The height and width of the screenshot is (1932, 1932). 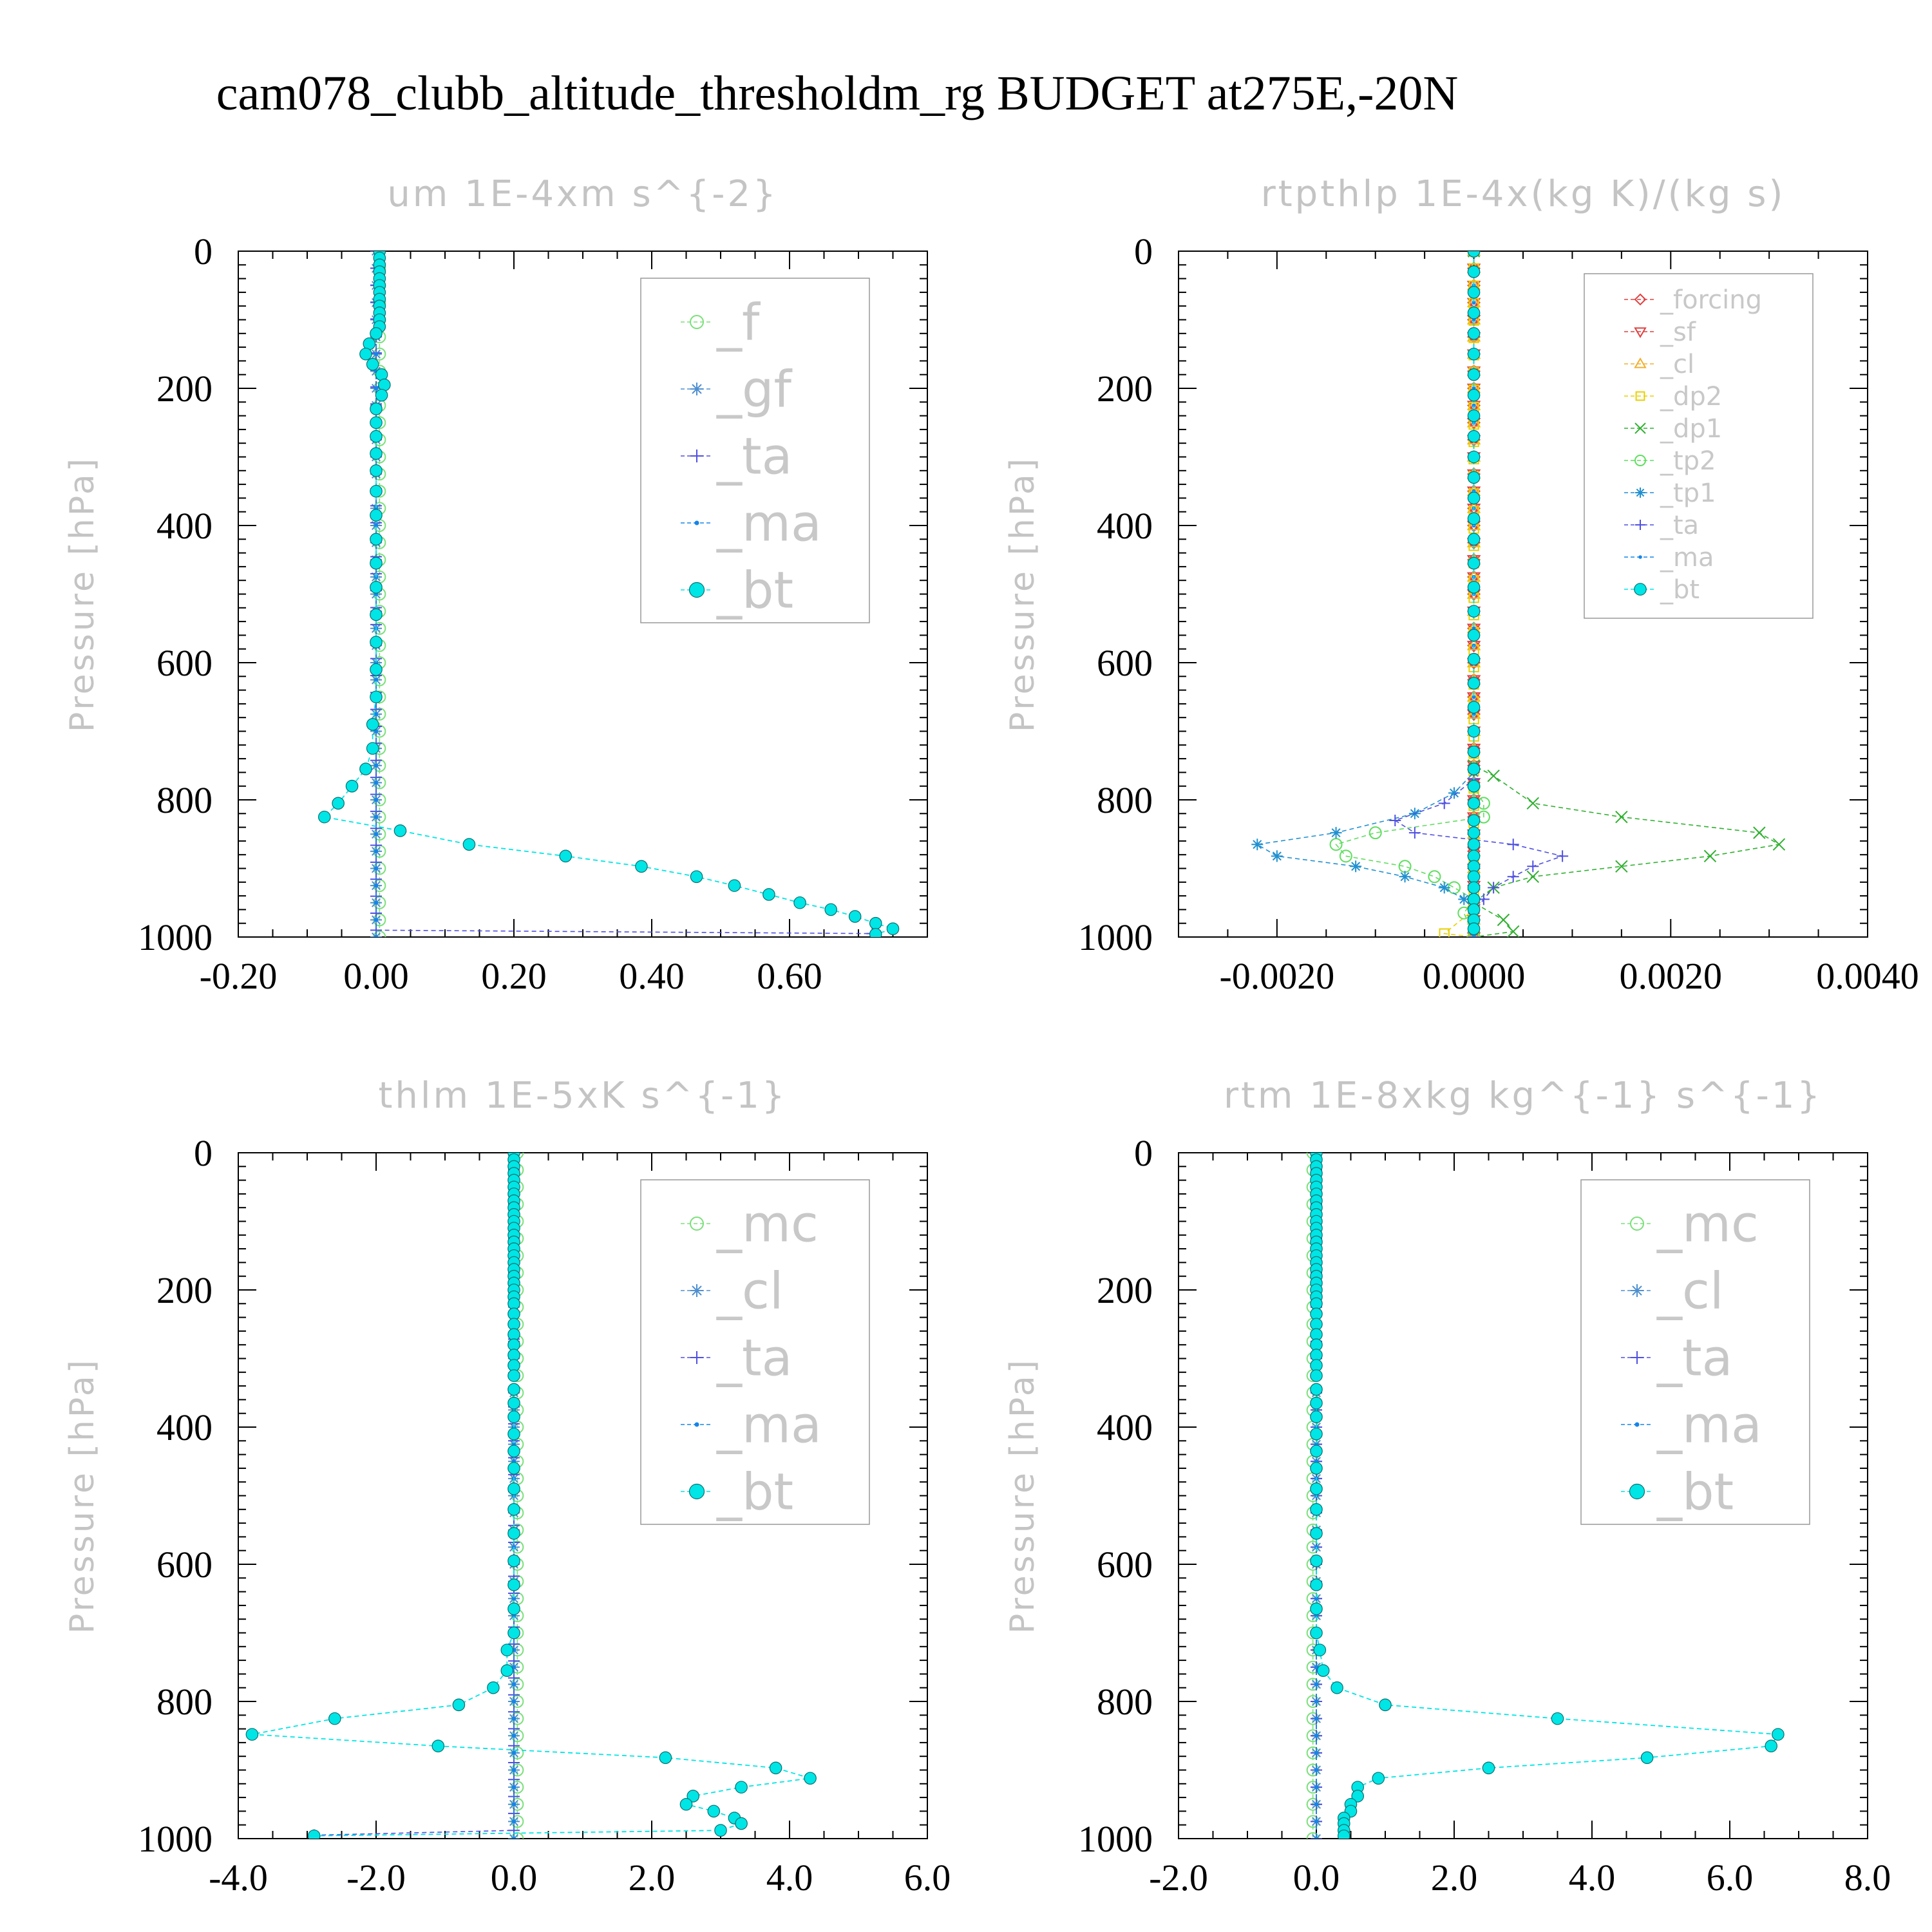 I want to click on x-tick-label: 8.0, so click(x=1867, y=1878).